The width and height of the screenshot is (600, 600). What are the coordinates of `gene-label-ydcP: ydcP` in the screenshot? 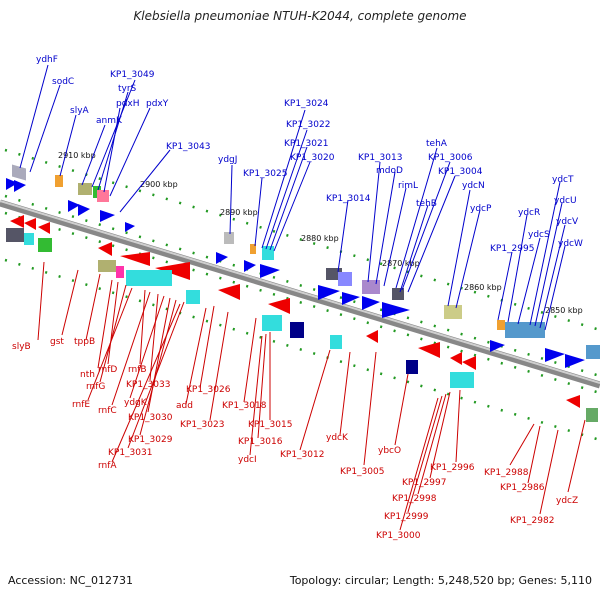 It's located at (481, 209).